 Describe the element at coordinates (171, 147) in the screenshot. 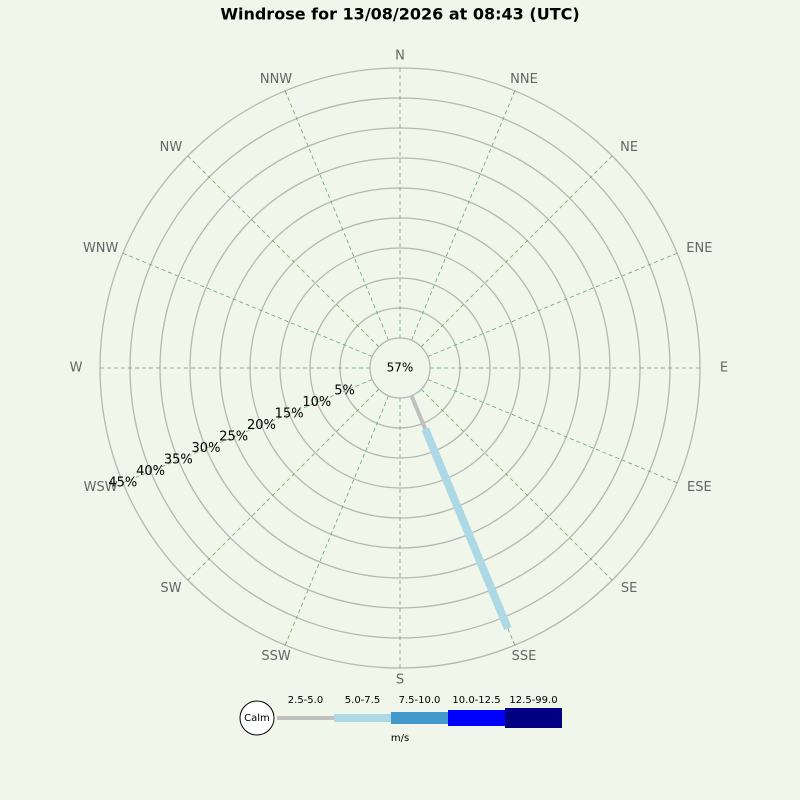

I see `direction-label: NW` at that location.